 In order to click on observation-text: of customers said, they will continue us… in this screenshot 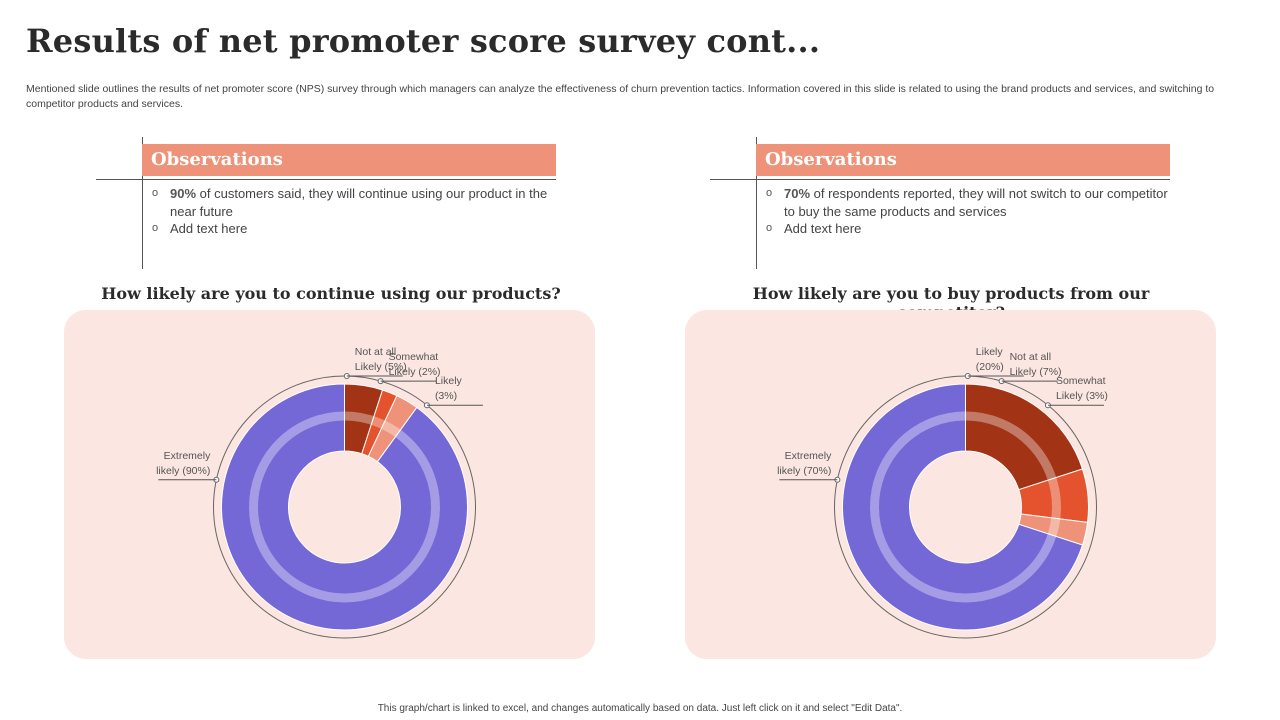, I will do `click(359, 202)`.